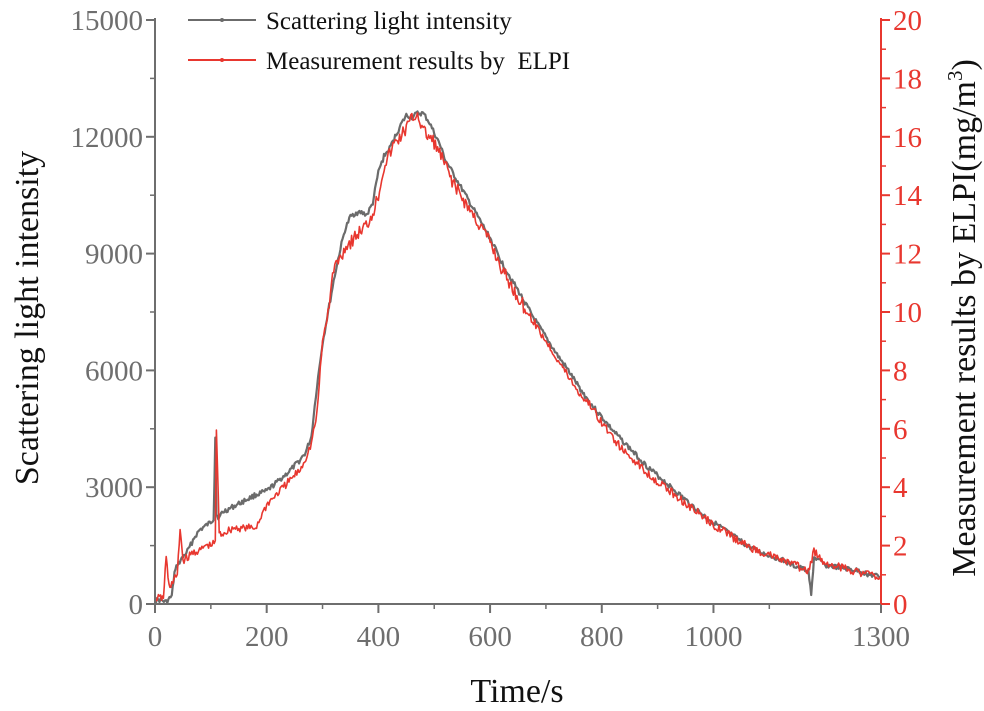 This screenshot has width=984, height=711. I want to click on x-tick-label: 1000, so click(713, 637).